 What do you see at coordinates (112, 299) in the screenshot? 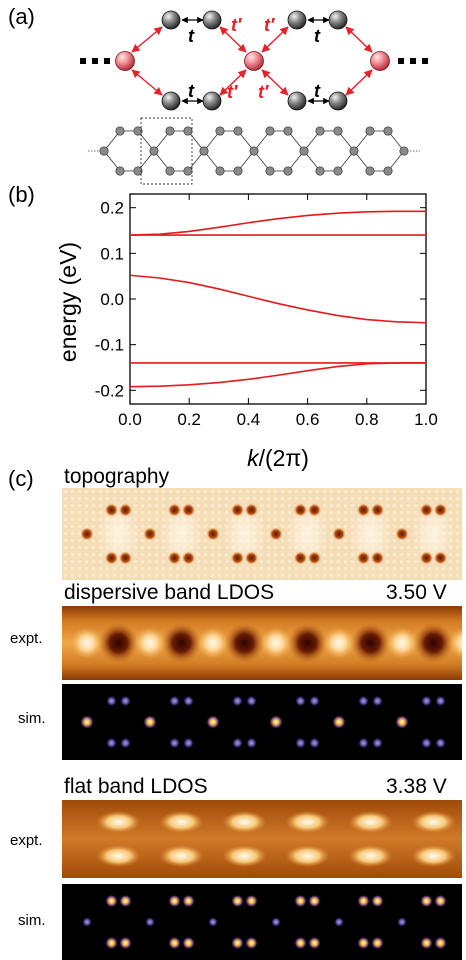
I see `y-tick-label: 0.0` at bounding box center [112, 299].